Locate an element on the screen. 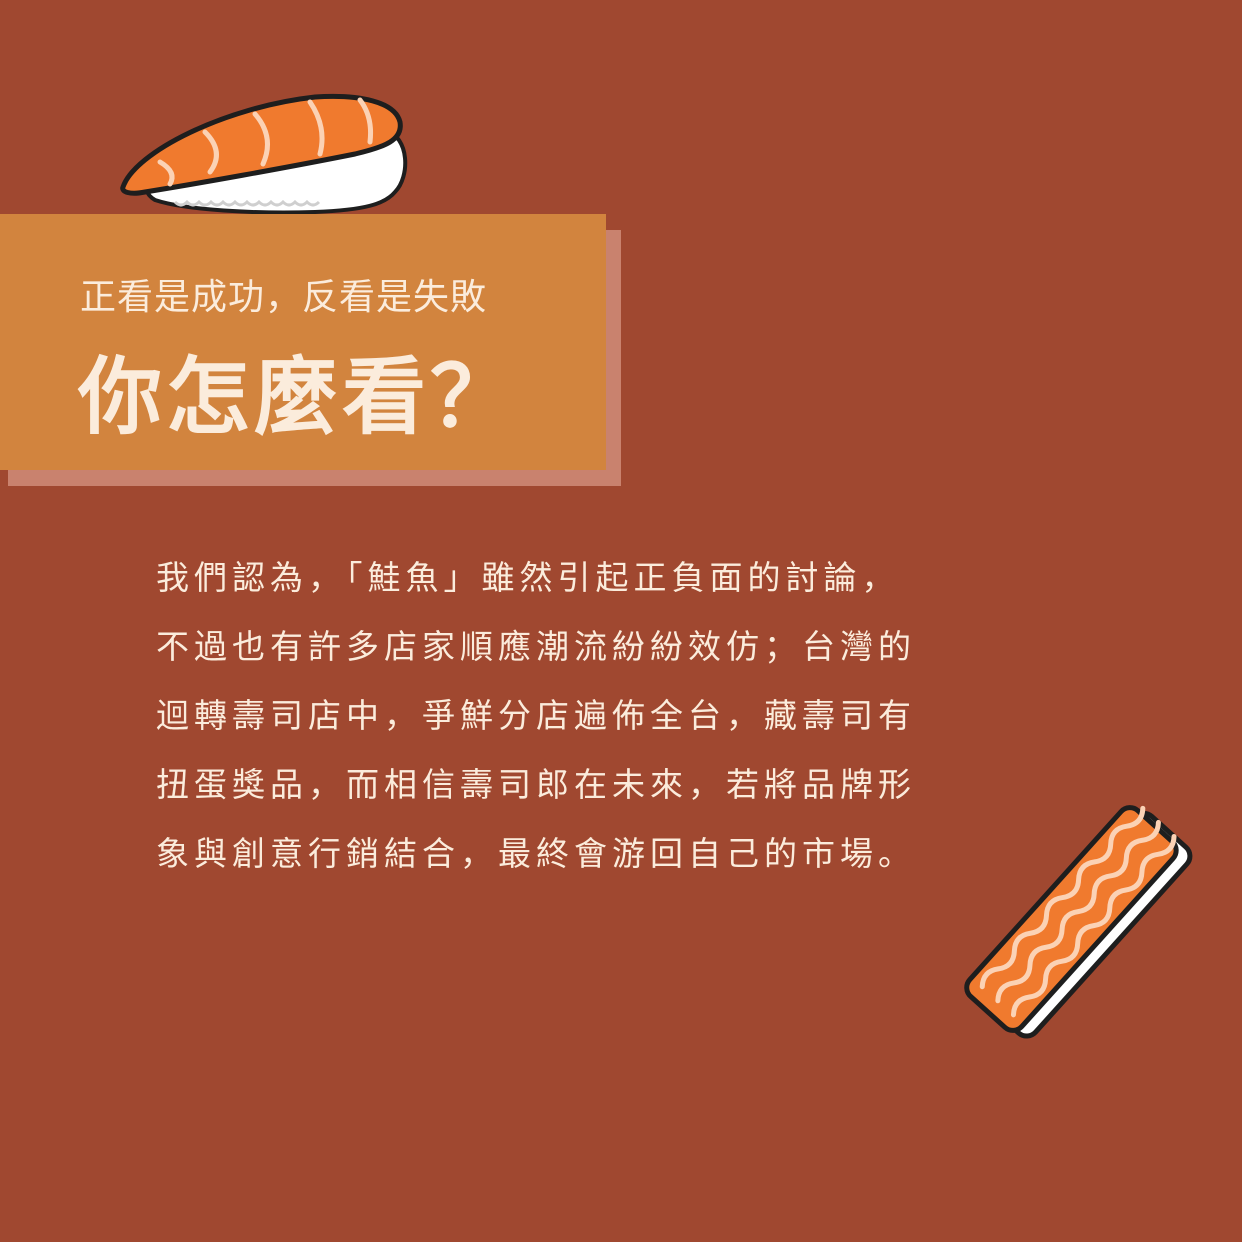 This screenshot has width=1242, height=1242. subtitle: 正看是成功，反看是失敗 is located at coordinates (284, 297).